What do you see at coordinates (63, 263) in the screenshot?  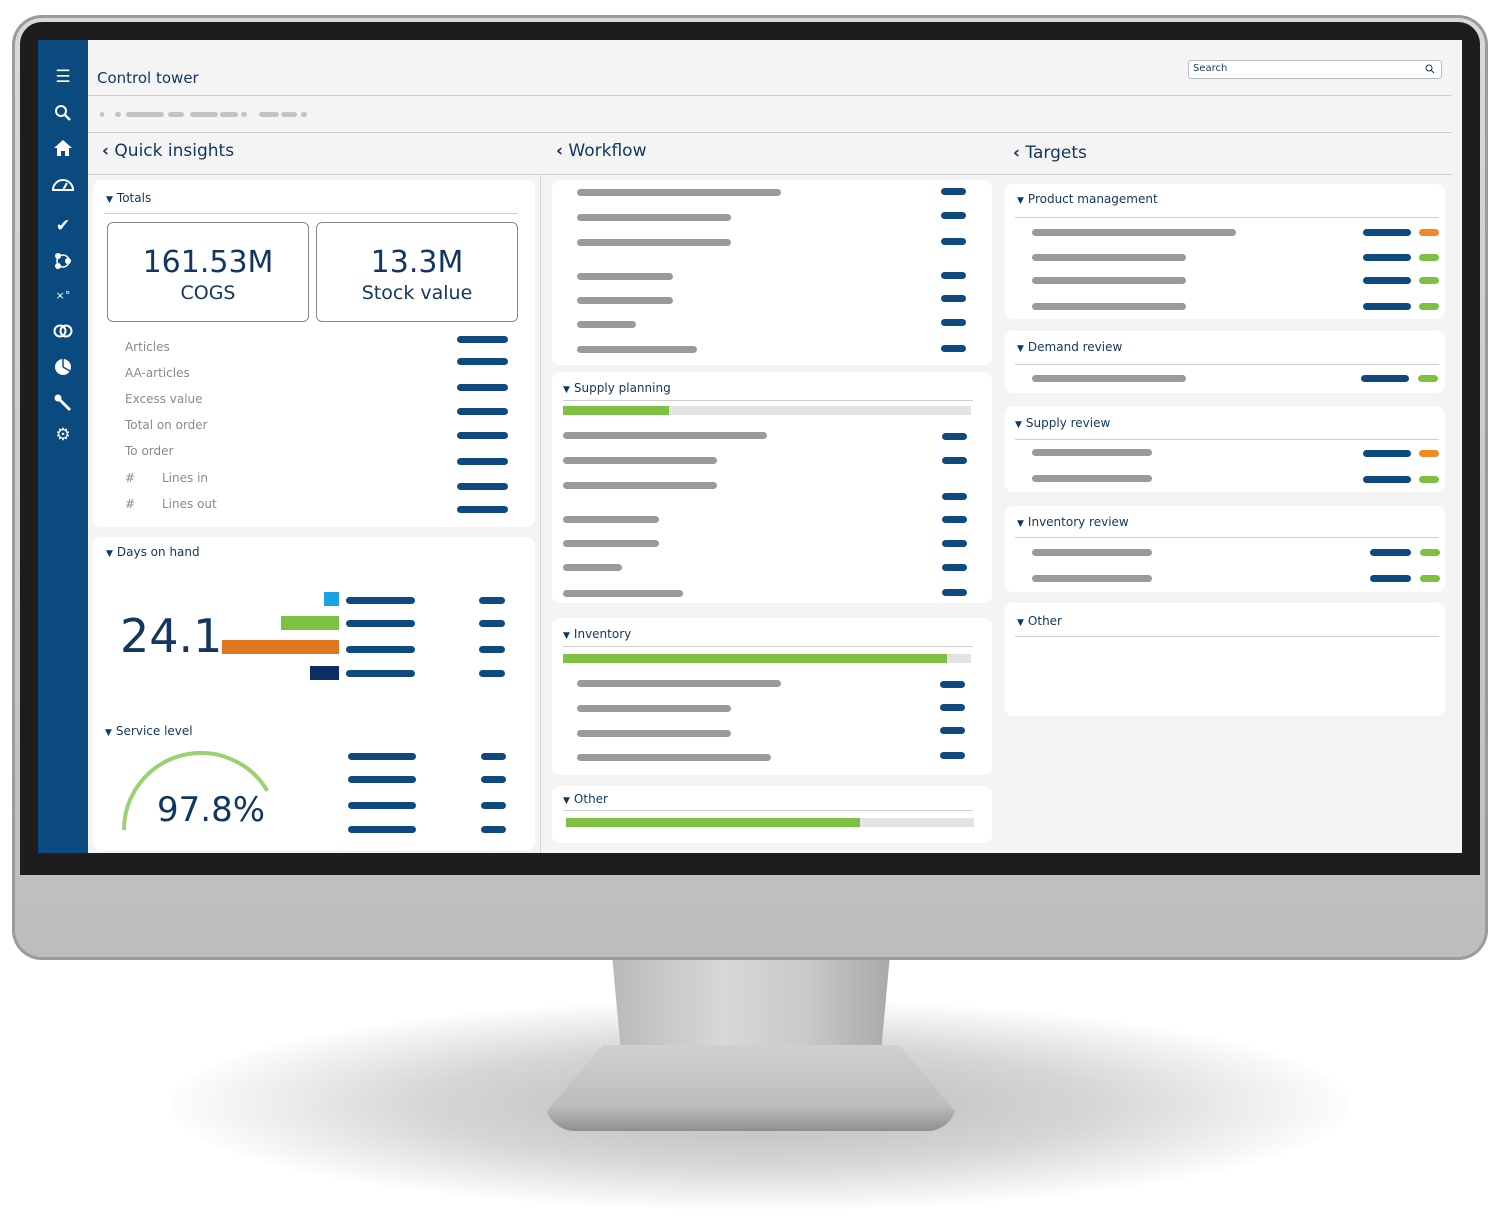 I see `network-icon` at bounding box center [63, 263].